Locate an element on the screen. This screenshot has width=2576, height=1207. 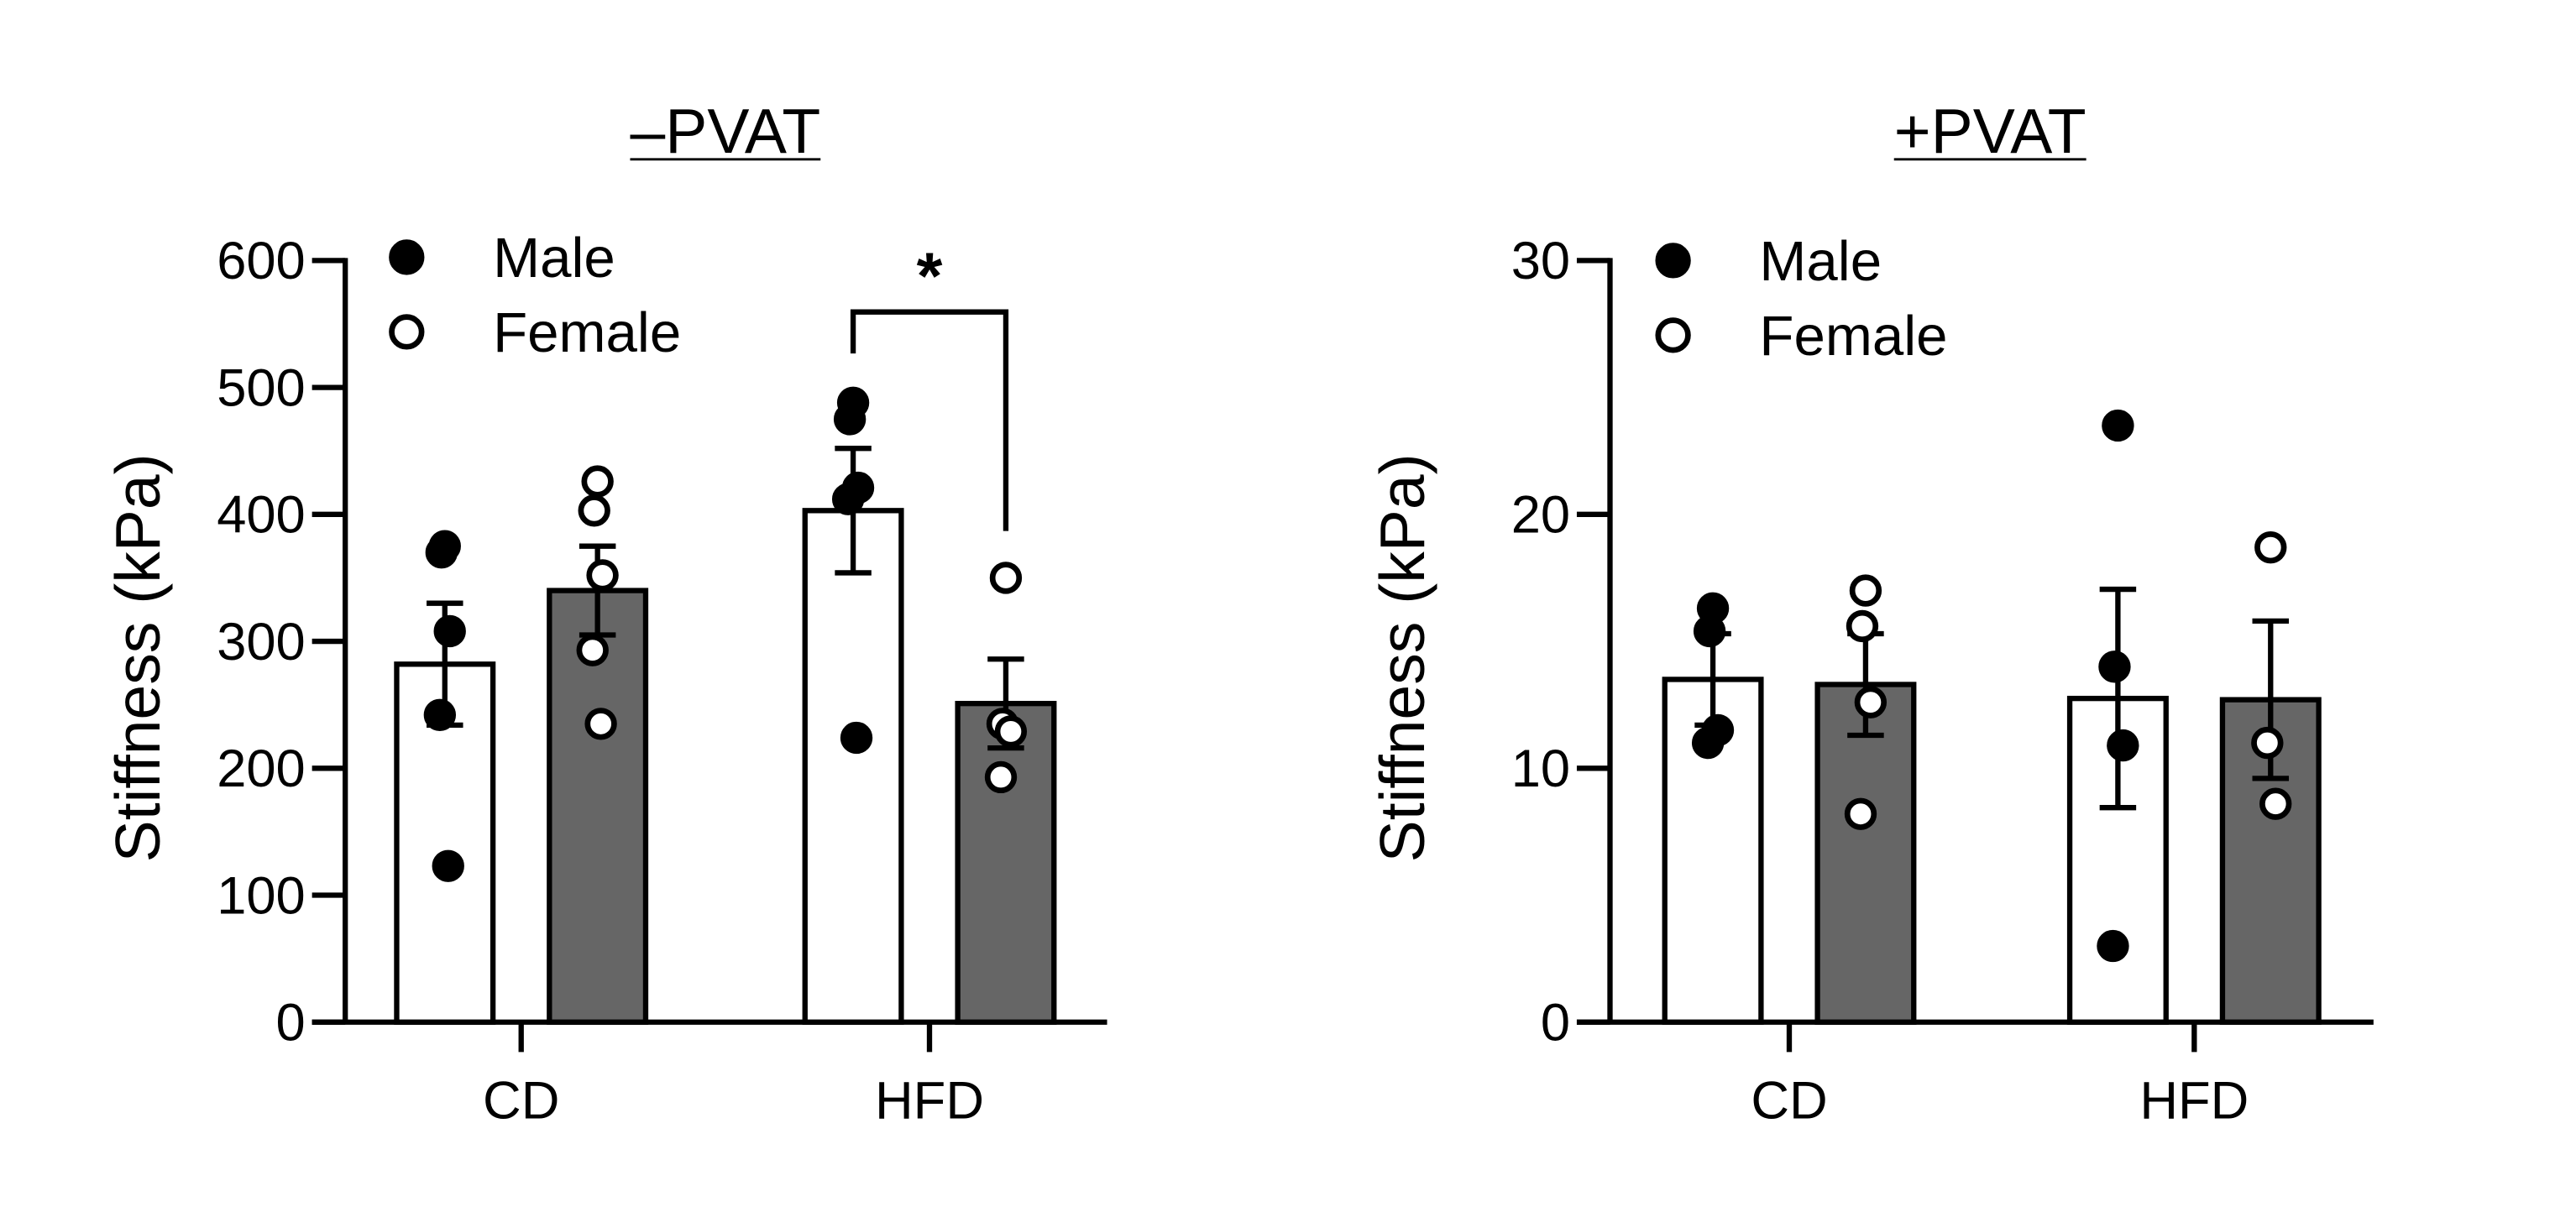
y-tick-label: 100 is located at coordinates (261, 895).